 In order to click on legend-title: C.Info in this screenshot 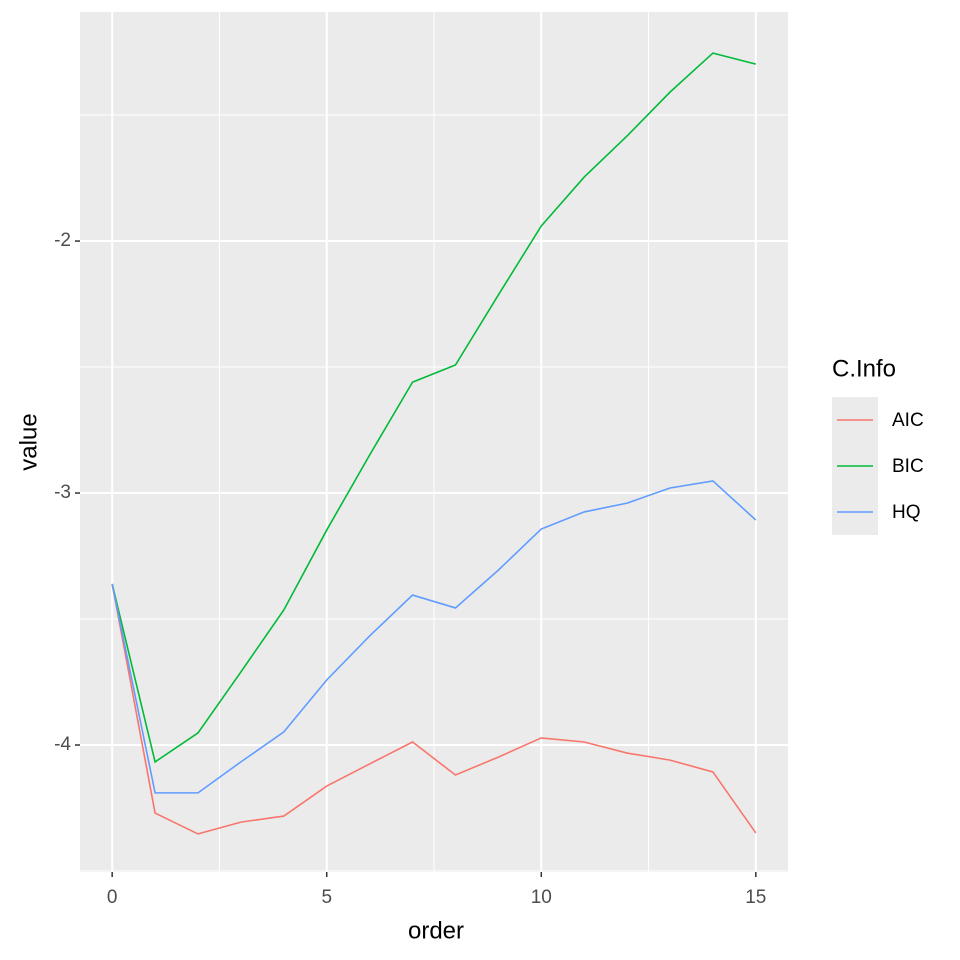, I will do `click(864, 368)`.